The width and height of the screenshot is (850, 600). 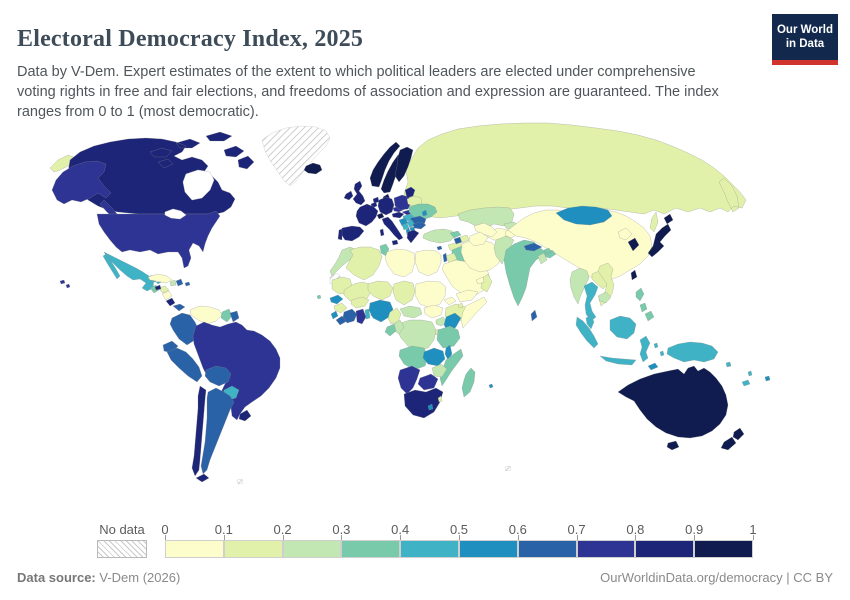 What do you see at coordinates (606, 284) in the screenshot?
I see `country-vietnam: Vietnam` at bounding box center [606, 284].